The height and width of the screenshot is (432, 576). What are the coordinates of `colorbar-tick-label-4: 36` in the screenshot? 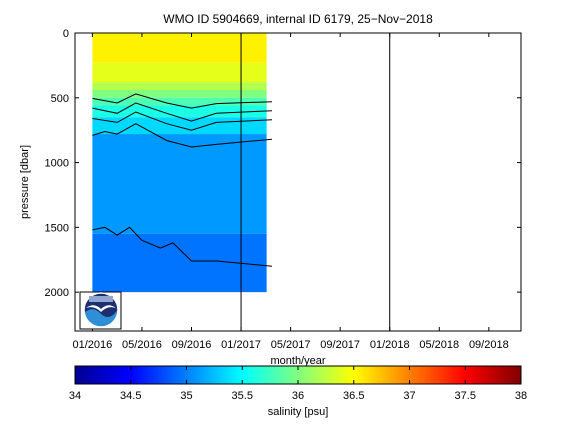 It's located at (298, 396).